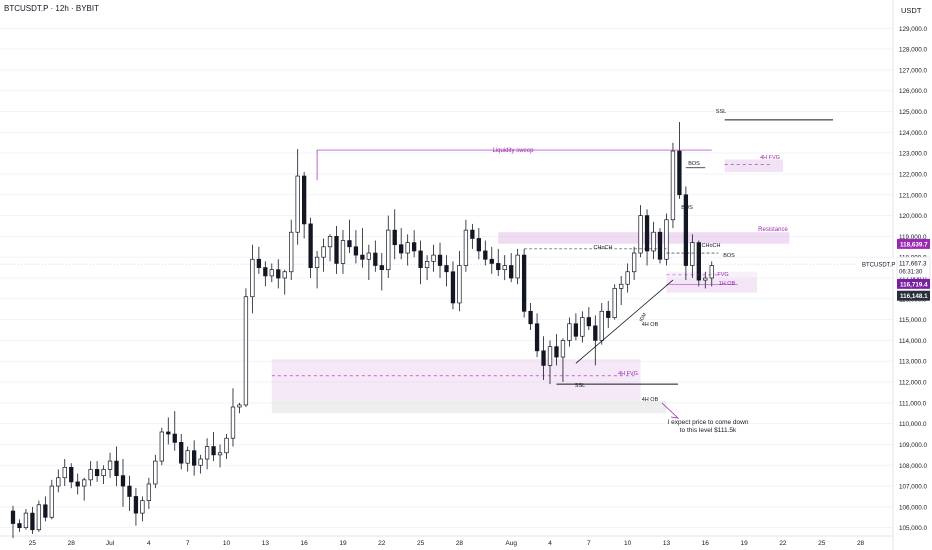  Describe the element at coordinates (513, 151) in the screenshot. I see `liquidity-sweep-label: Liquidity sweep` at that location.